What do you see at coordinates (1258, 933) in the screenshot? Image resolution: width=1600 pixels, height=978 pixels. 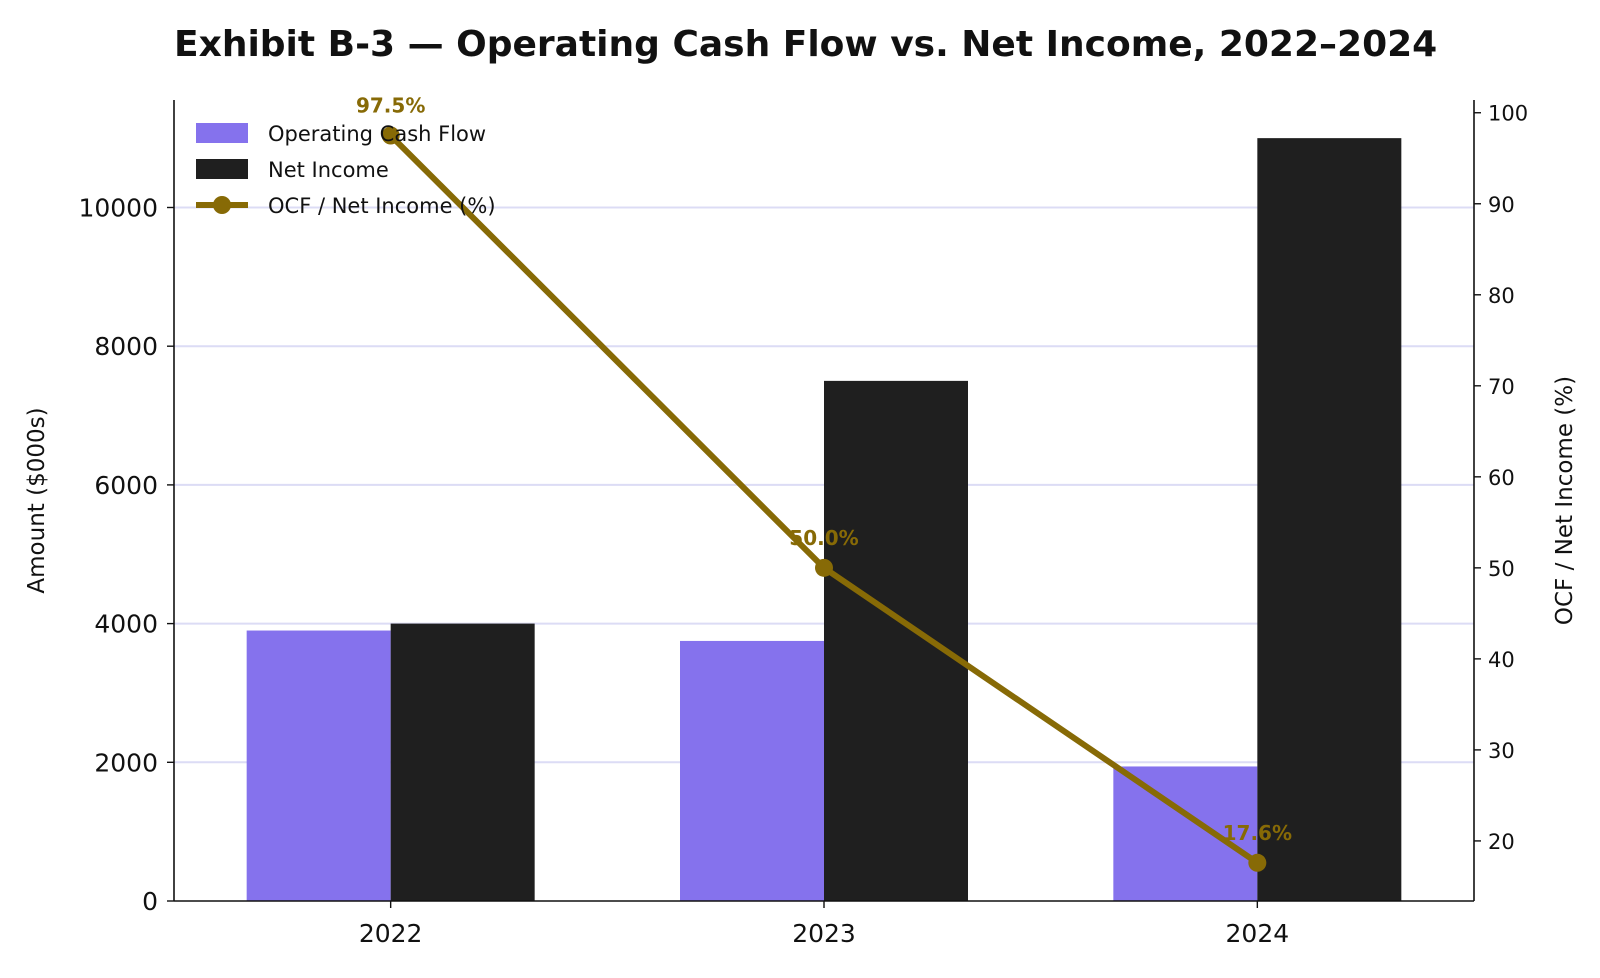 I see `x-tick-label: 2024` at bounding box center [1258, 933].